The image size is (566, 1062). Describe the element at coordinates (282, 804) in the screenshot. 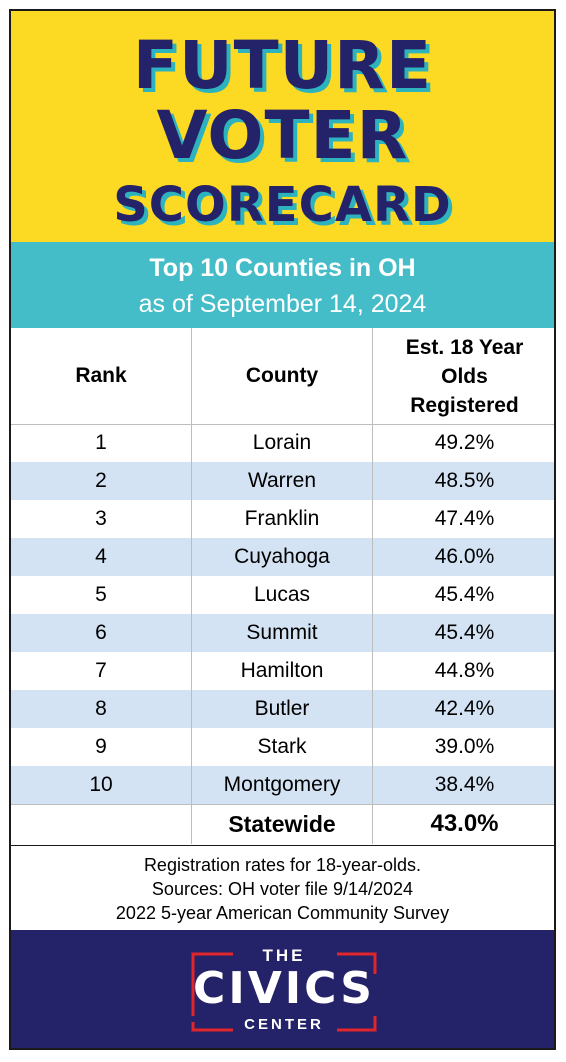

I see `statewide-divider` at that location.